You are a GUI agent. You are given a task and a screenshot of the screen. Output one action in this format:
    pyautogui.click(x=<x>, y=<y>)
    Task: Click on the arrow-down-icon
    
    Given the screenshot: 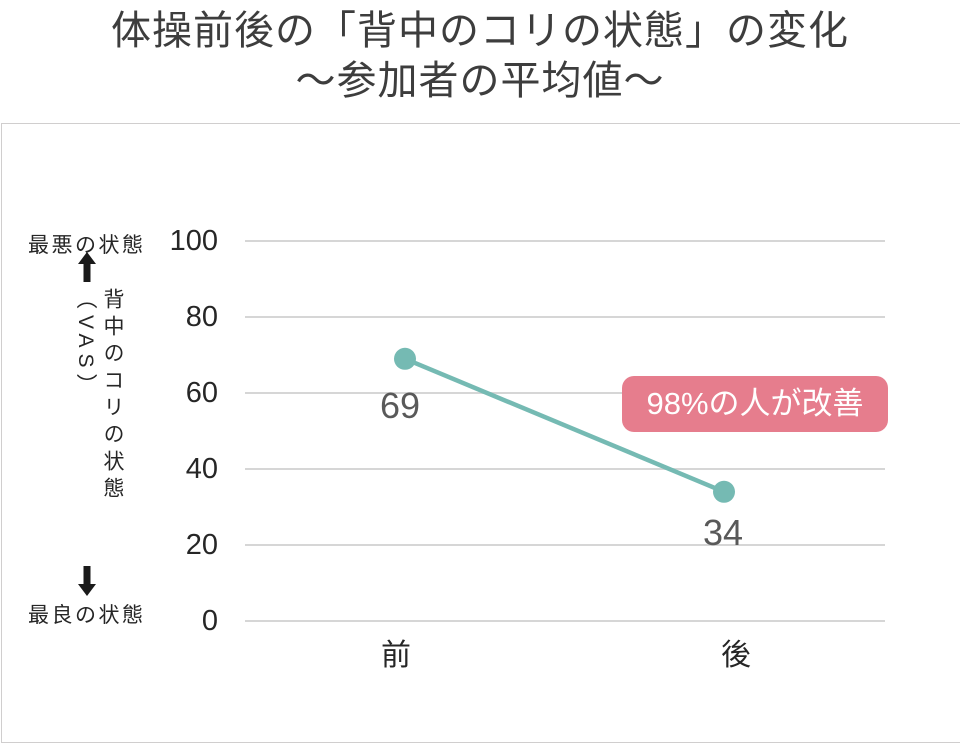 What is the action you would take?
    pyautogui.click(x=87, y=581)
    